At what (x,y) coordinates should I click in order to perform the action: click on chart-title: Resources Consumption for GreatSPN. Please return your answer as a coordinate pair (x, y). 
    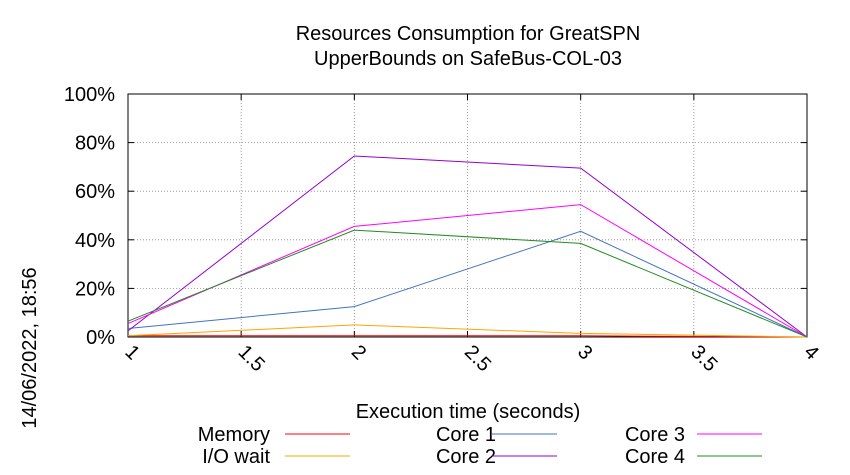
    Looking at the image, I should click on (468, 34).